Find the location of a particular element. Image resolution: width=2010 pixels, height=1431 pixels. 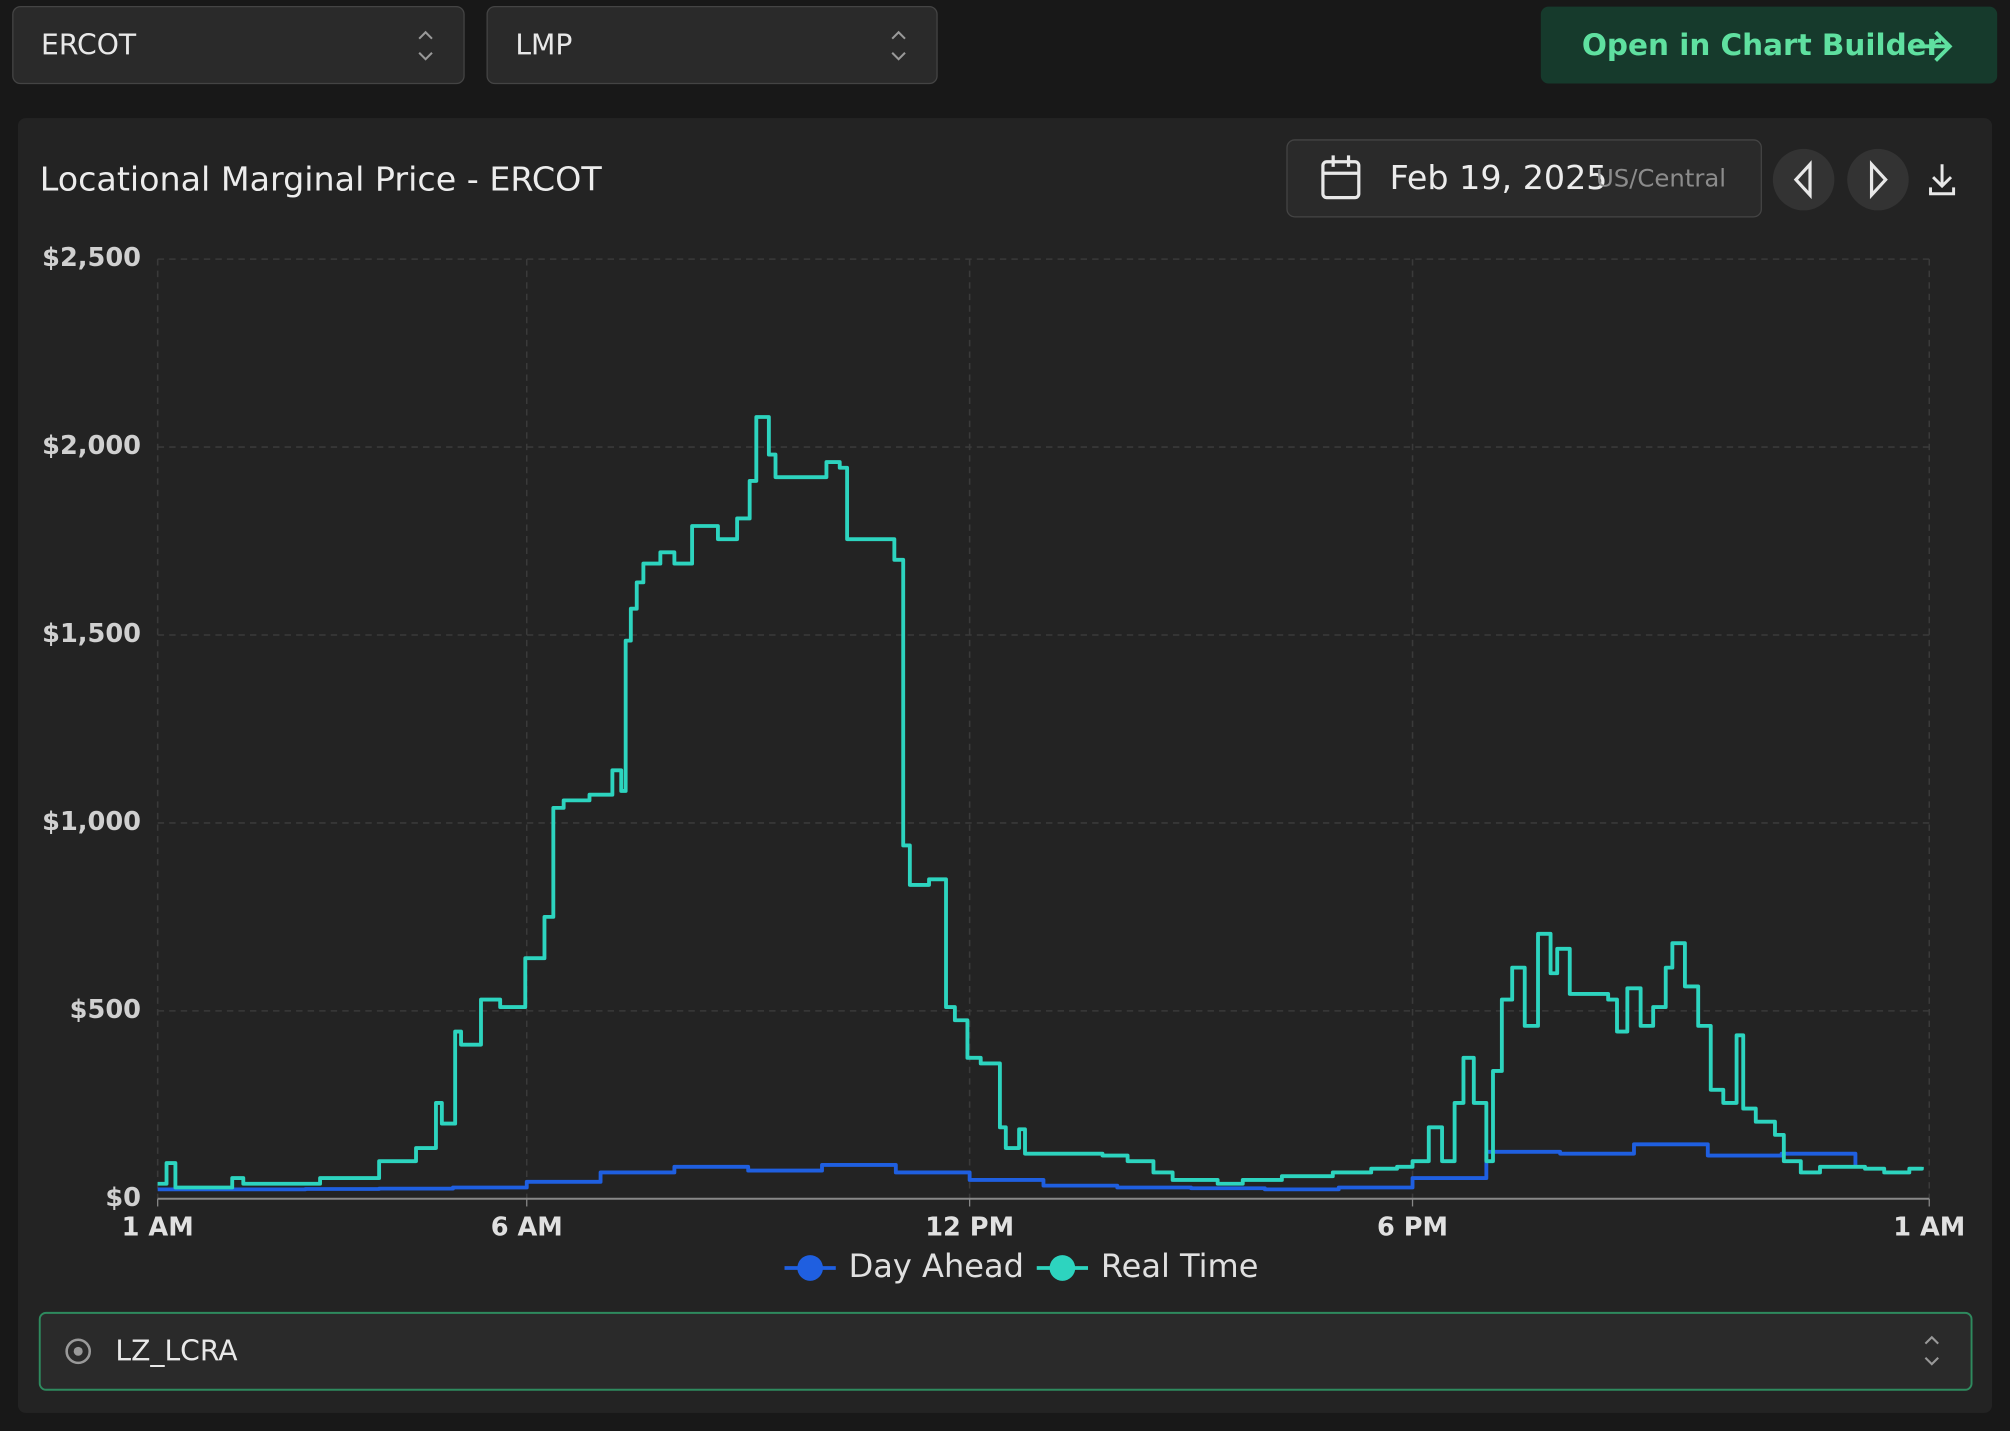

date-text: Feb 19, 2025 is located at coordinates (1499, 177).